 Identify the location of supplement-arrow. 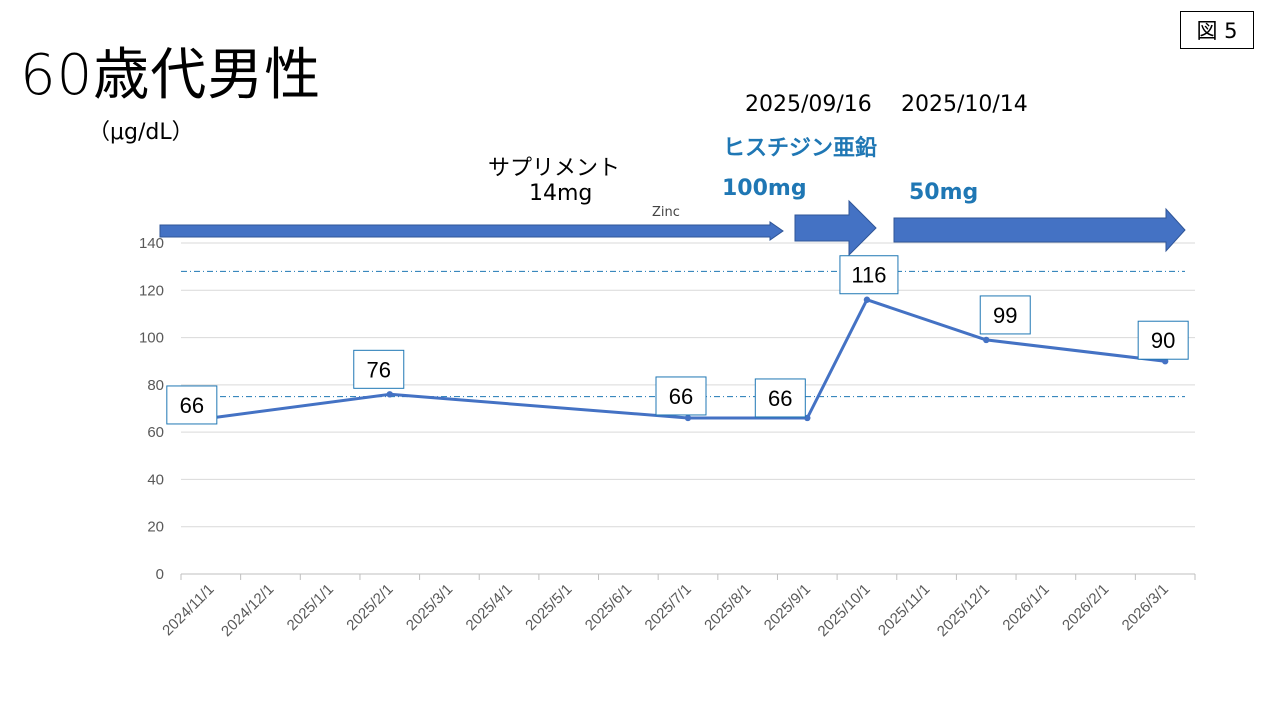
(471, 231).